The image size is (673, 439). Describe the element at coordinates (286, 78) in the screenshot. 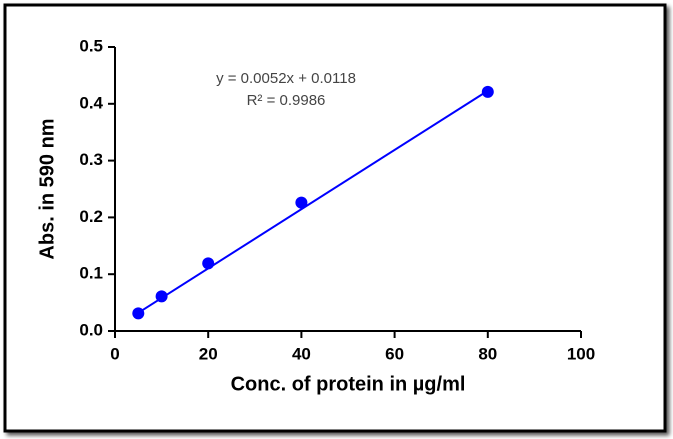

I see `equation: y = 0.0052x + 0.0118` at that location.